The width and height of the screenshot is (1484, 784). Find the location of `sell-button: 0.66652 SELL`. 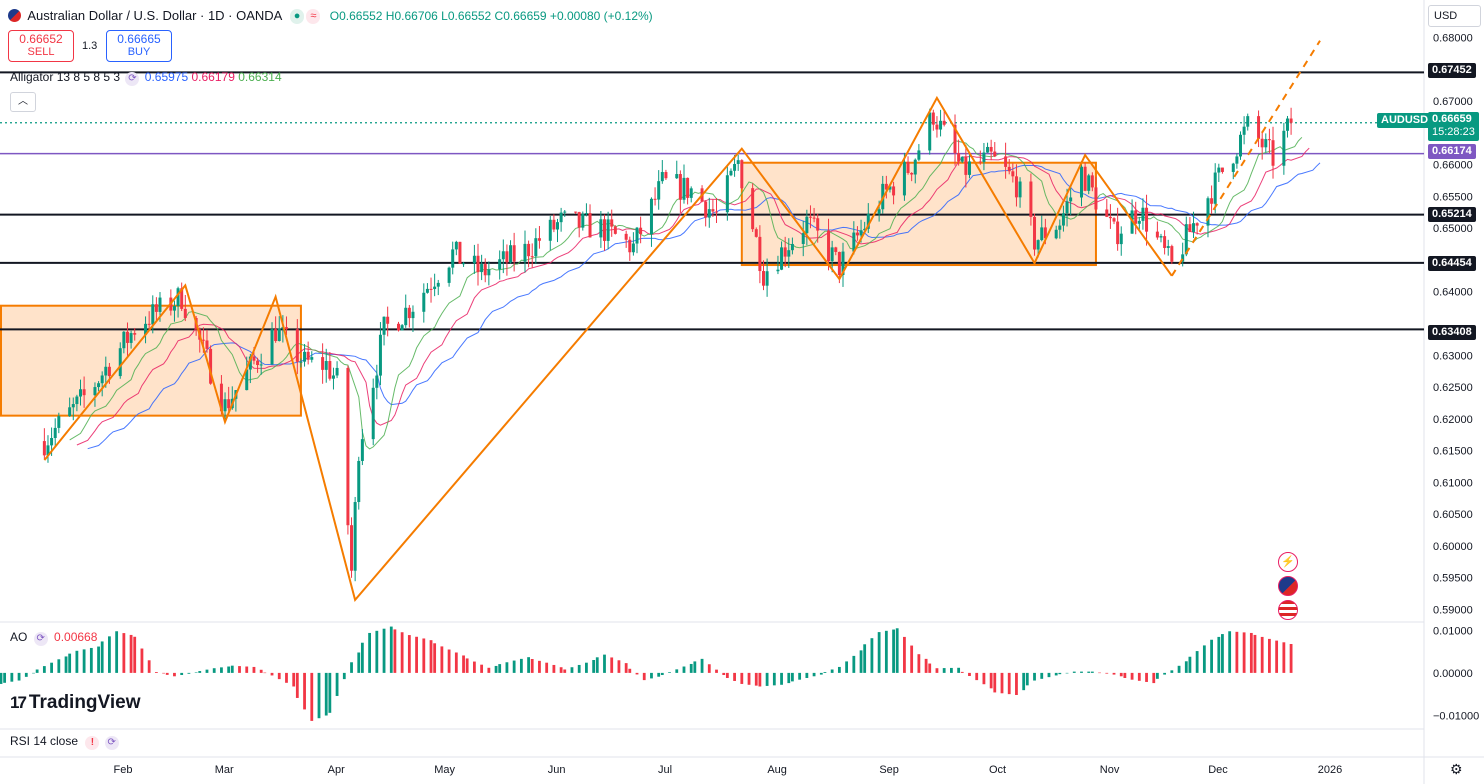

sell-button: 0.66652 SELL is located at coordinates (41, 46).